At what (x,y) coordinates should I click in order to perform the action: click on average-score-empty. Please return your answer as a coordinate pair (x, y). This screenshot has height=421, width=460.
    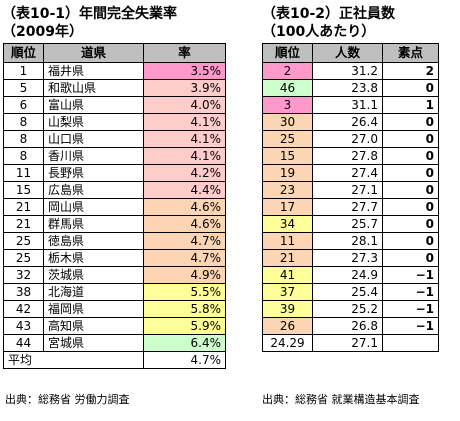
    Looking at the image, I should click on (410, 343).